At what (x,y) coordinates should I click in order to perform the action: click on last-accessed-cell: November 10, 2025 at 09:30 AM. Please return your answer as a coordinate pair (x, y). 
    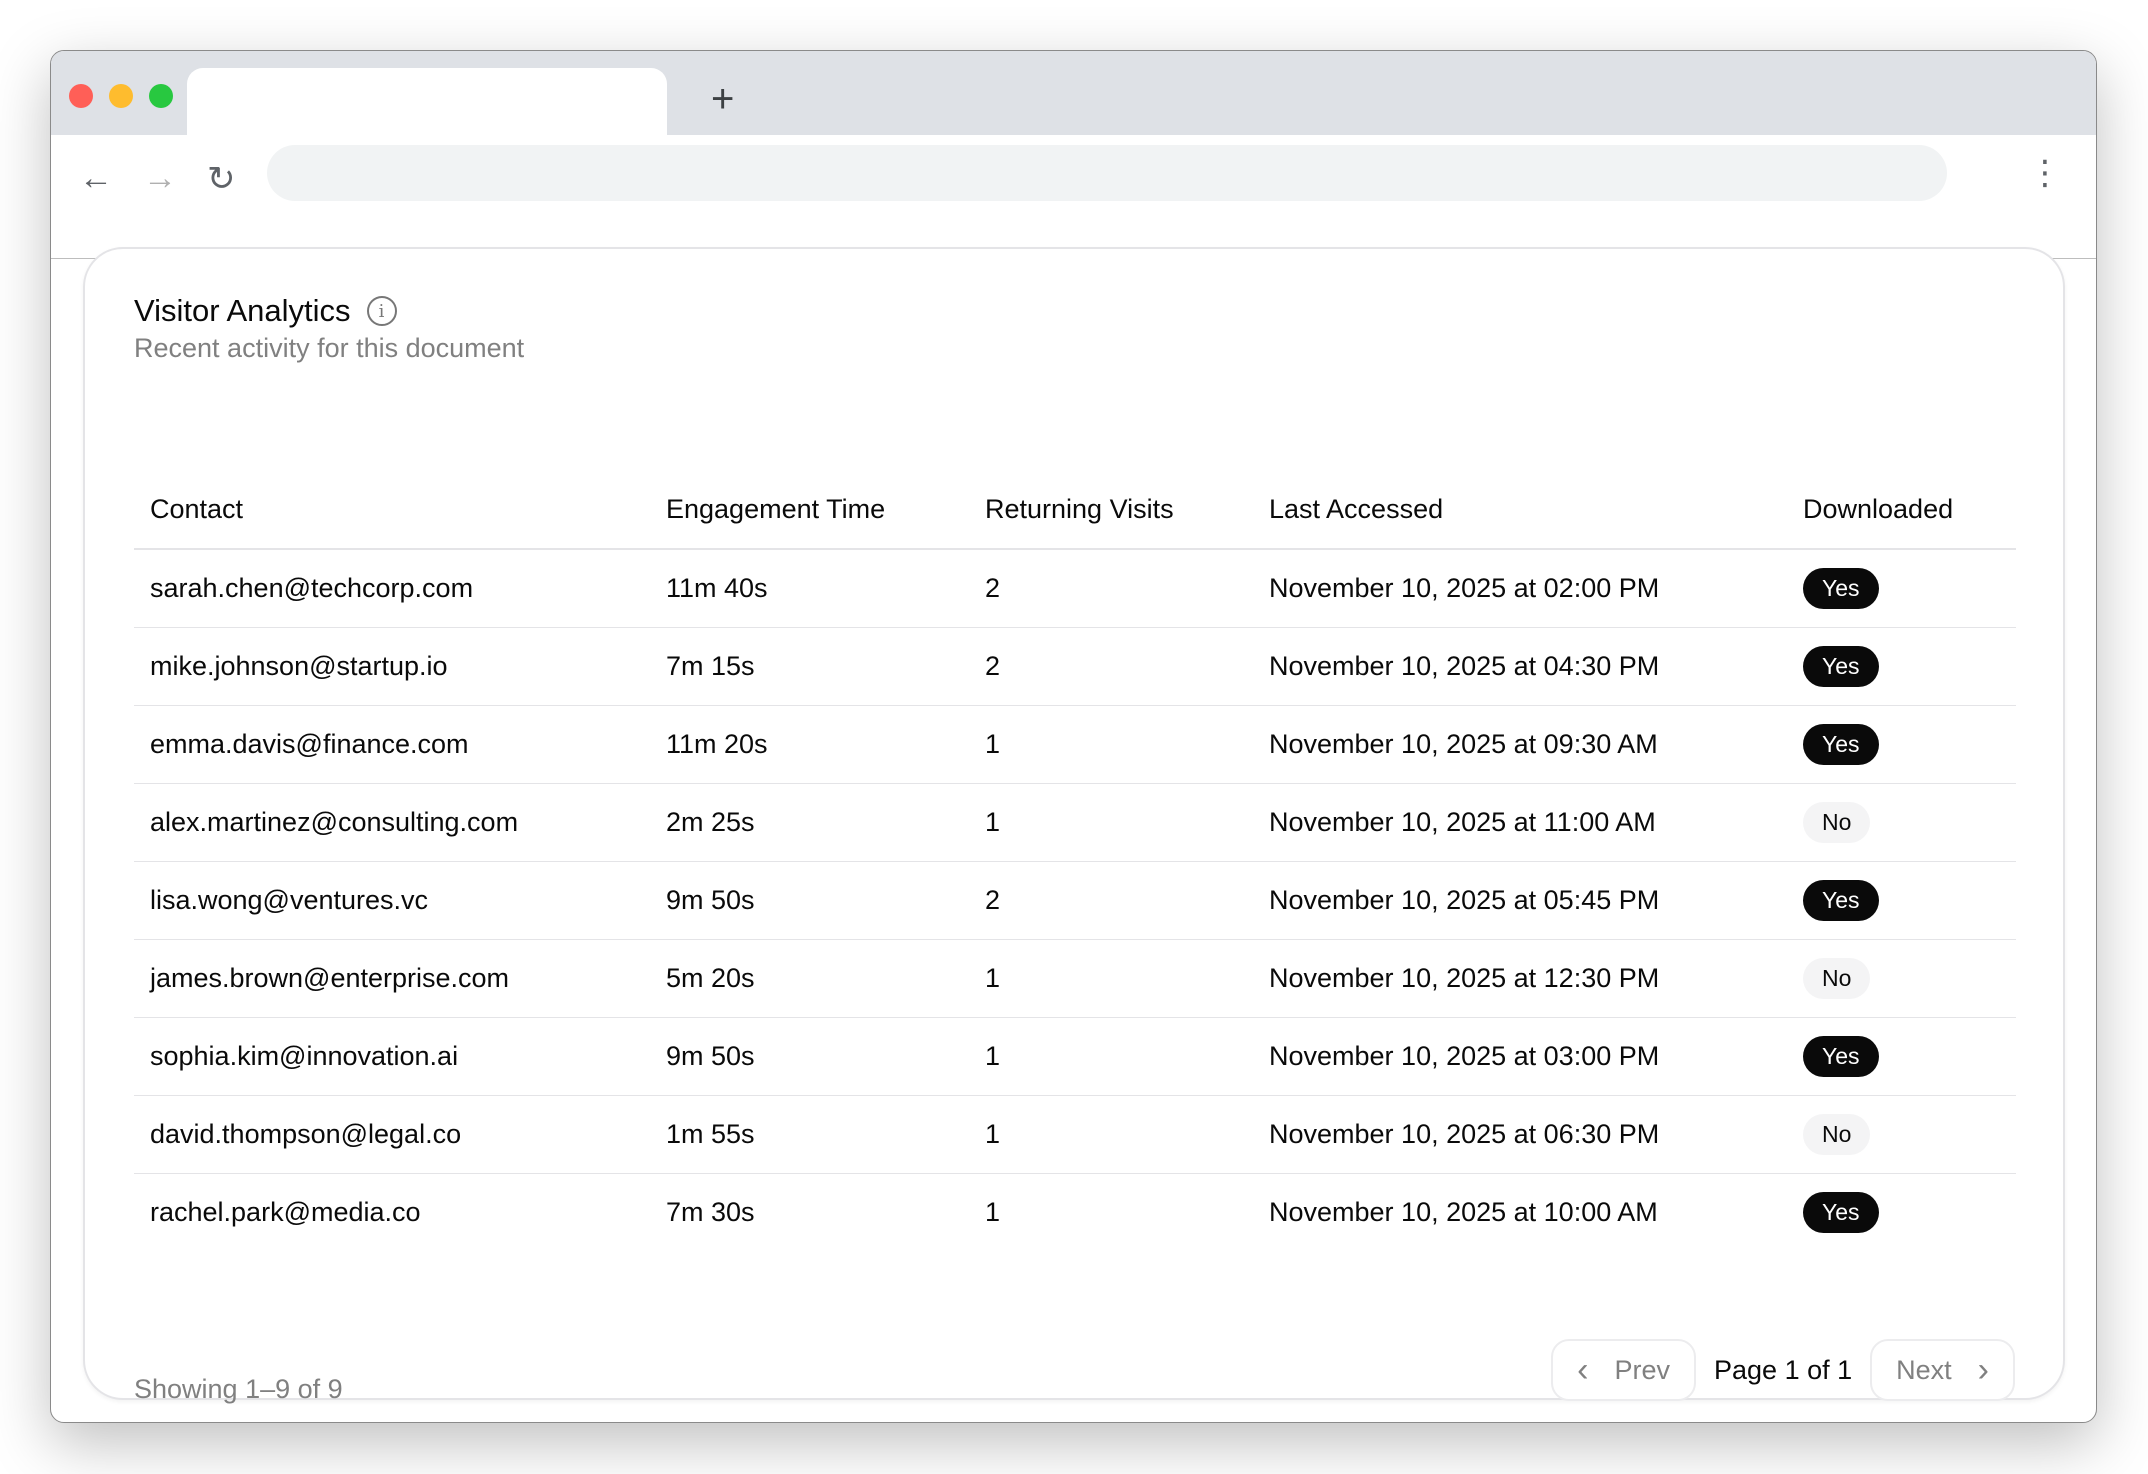
    Looking at the image, I should click on (1520, 744).